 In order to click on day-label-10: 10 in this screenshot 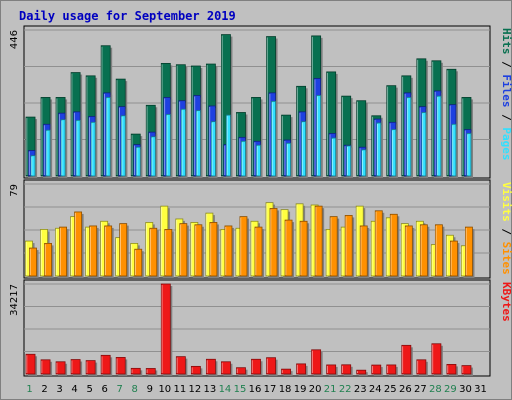, I will do `click(164, 389)`.